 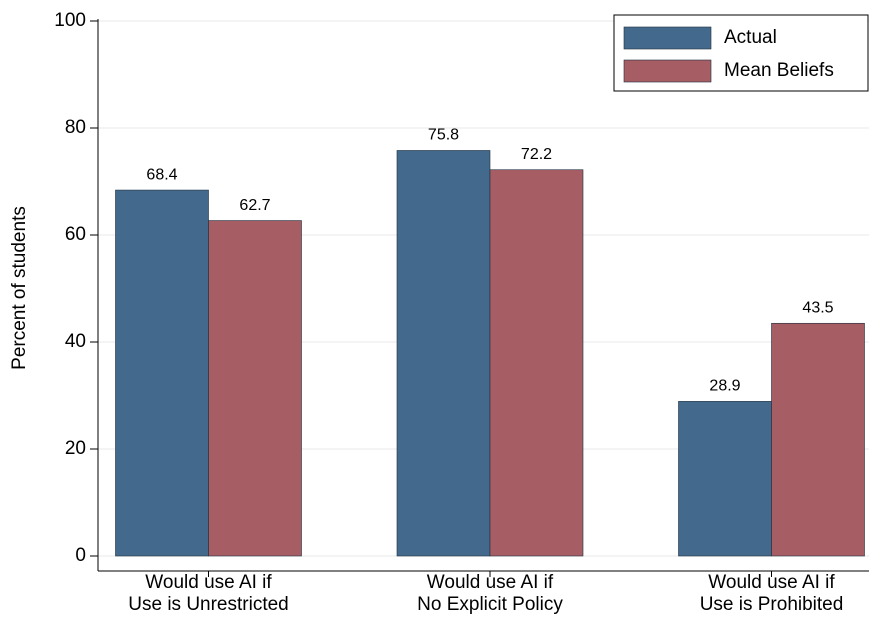 What do you see at coordinates (750, 37) in the screenshot?
I see `legend-label: Actual` at bounding box center [750, 37].